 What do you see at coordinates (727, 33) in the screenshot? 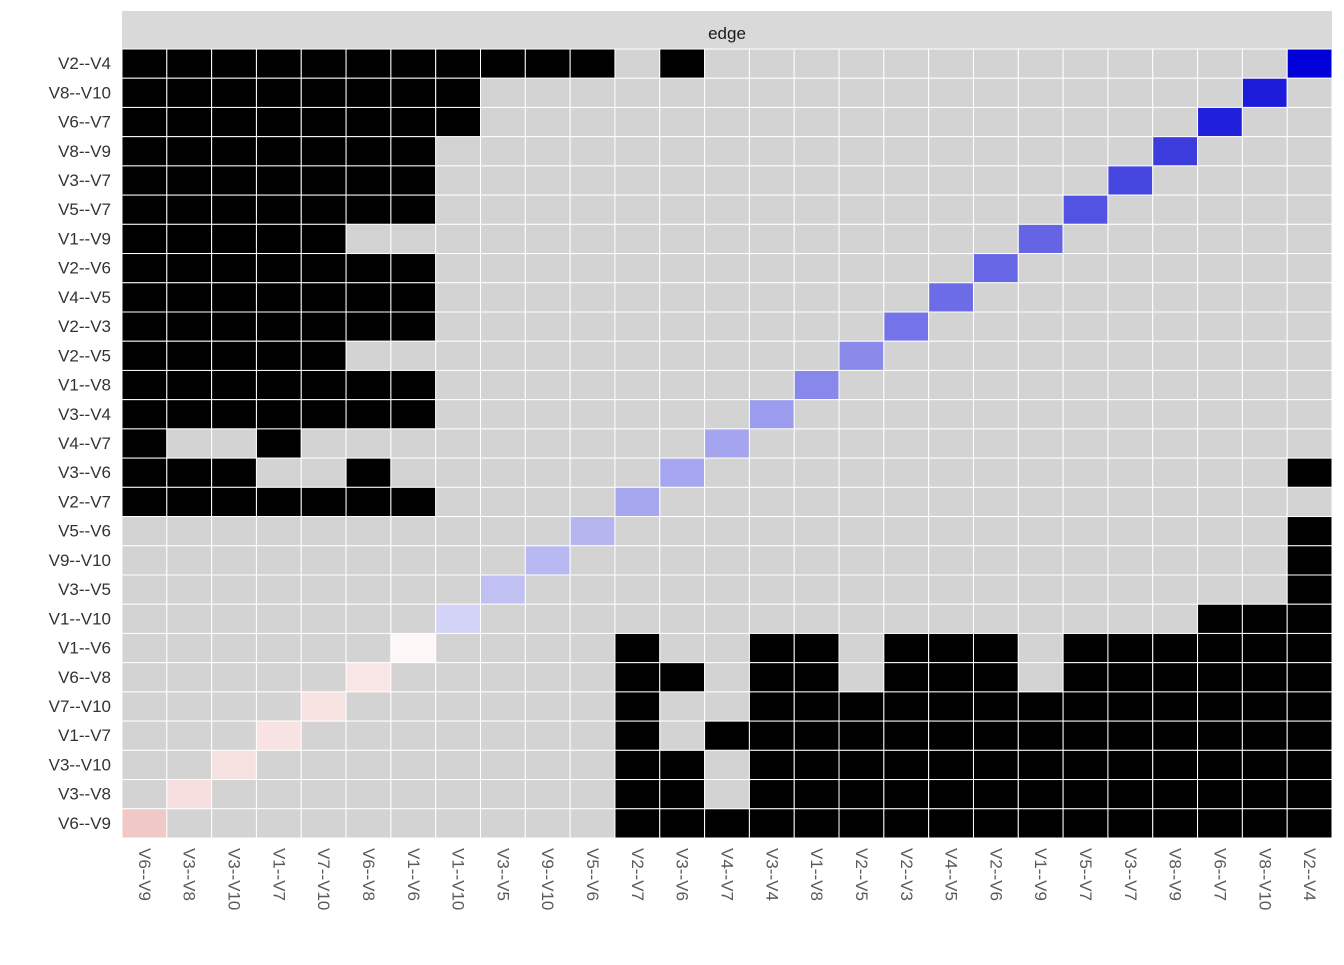
I see `facet-strip-label: edge` at bounding box center [727, 33].